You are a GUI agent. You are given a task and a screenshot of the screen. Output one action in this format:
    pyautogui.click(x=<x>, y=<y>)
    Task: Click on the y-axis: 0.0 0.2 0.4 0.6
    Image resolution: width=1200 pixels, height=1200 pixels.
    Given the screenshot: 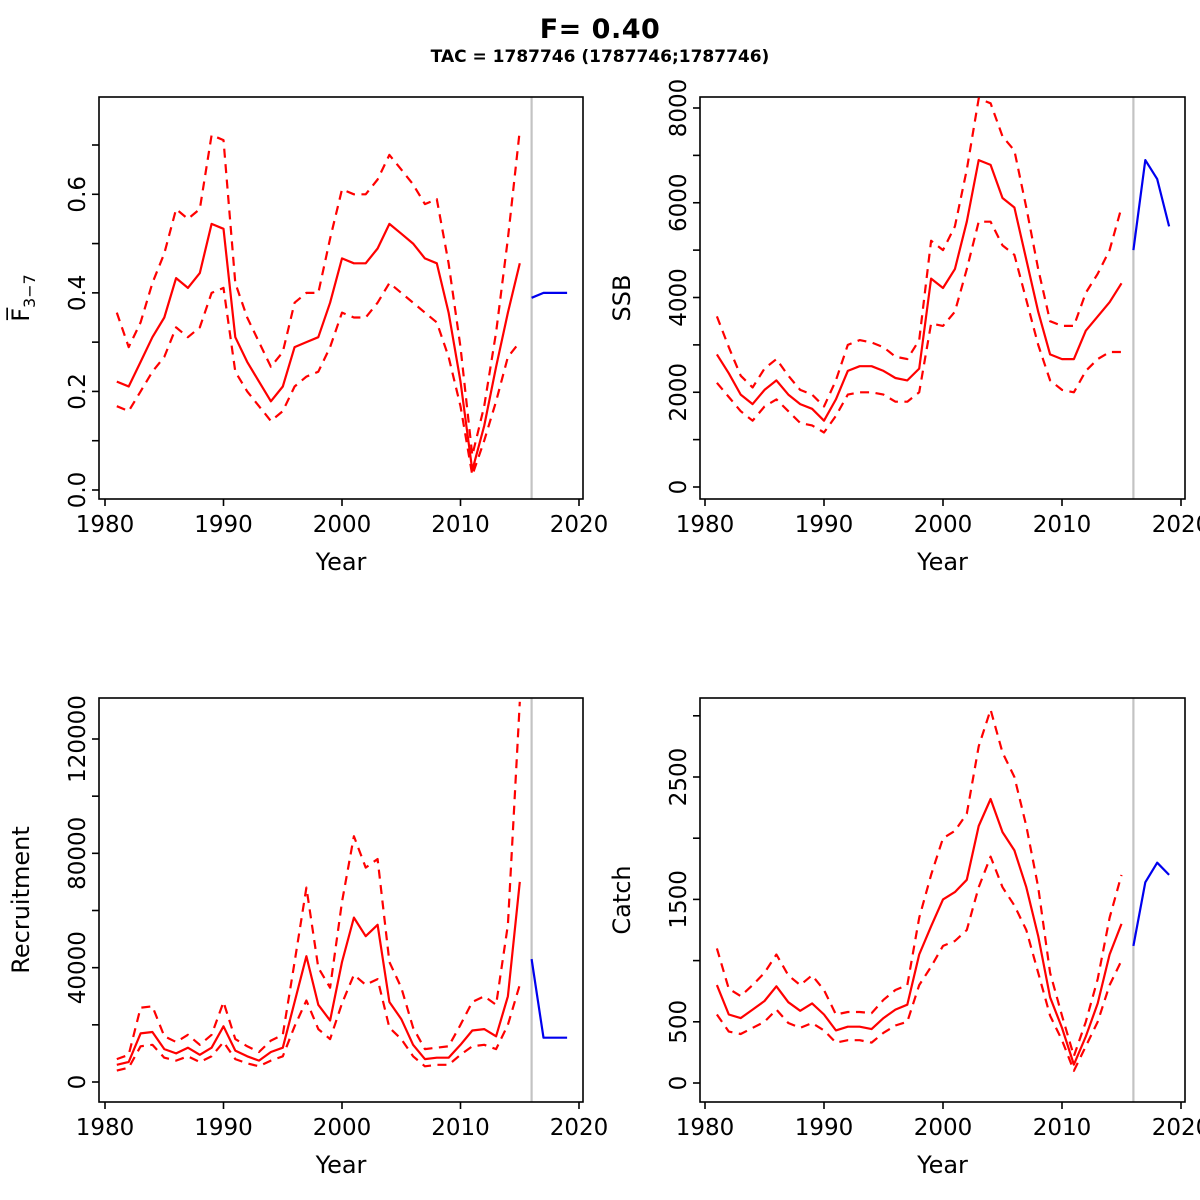 What is the action you would take?
    pyautogui.click(x=82, y=326)
    